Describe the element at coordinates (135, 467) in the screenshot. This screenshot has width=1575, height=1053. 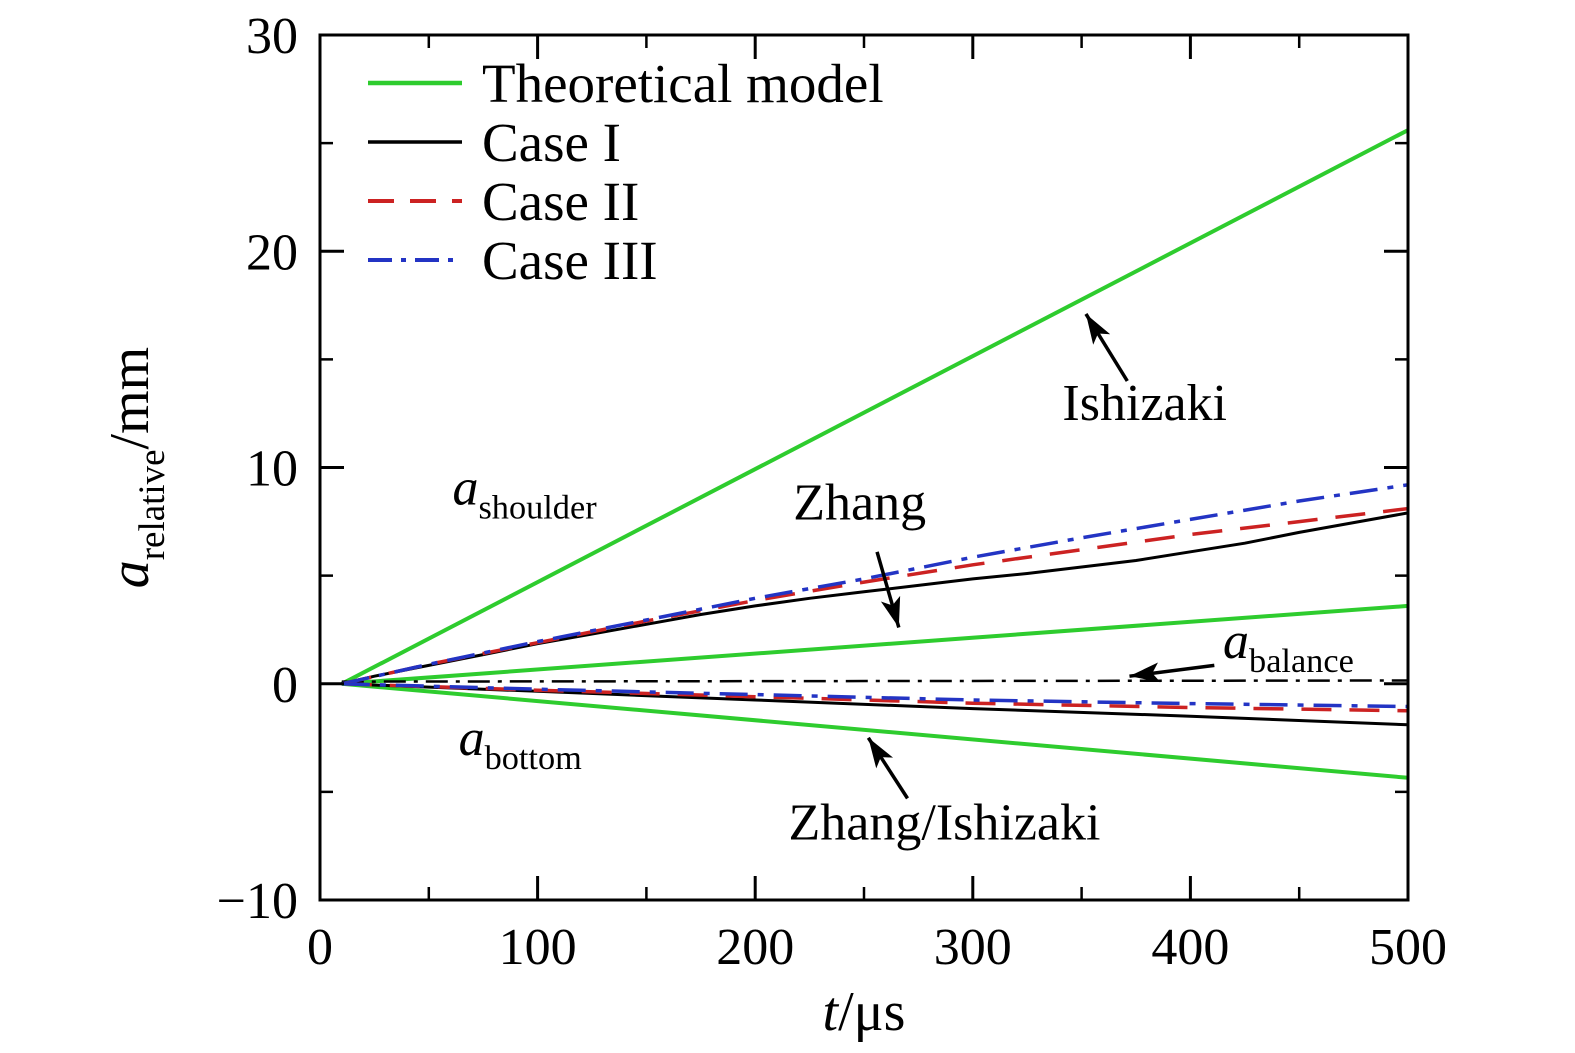
I see `y-axis-label: arelative/mm` at that location.